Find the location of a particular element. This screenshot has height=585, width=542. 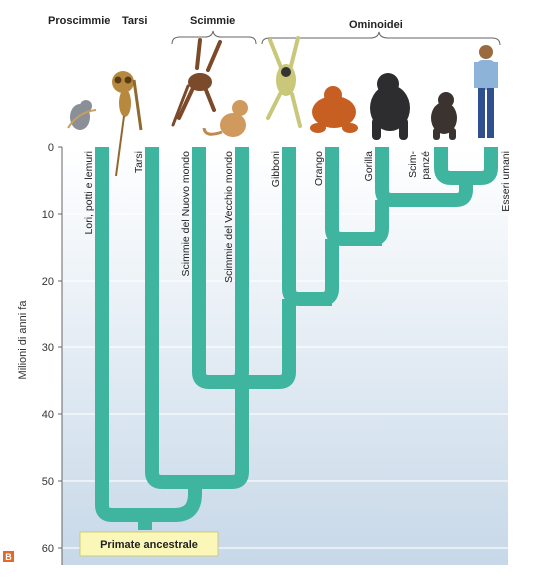

taxon-label-scimpanze-part1: Scim- is located at coordinates (413, 164).